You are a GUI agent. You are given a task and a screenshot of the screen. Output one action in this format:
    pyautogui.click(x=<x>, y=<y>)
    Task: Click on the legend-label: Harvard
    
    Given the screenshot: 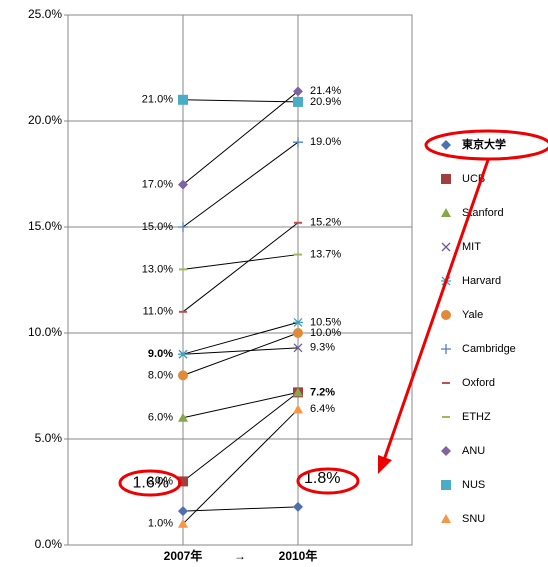 What is the action you would take?
    pyautogui.click(x=481, y=281)
    